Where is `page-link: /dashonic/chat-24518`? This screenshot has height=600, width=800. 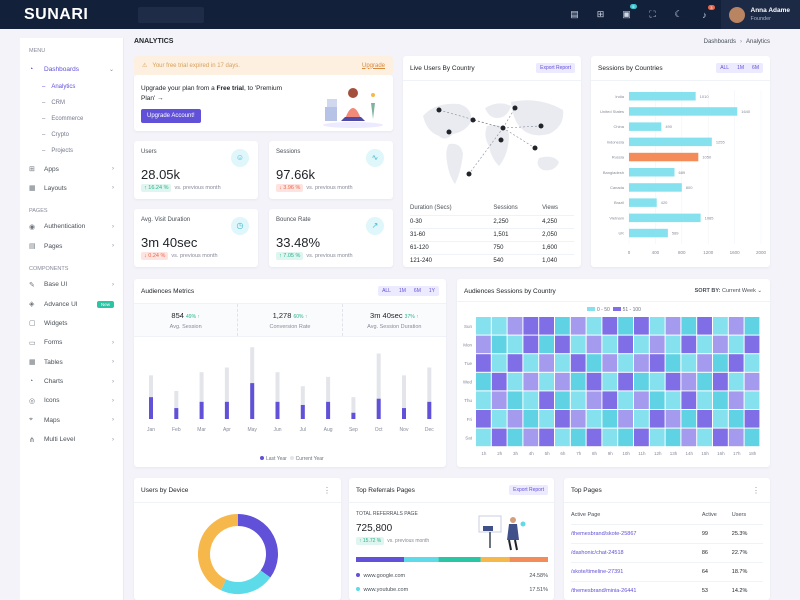
page-link: /dashonic/chat-24518 is located at coordinates (597, 552).